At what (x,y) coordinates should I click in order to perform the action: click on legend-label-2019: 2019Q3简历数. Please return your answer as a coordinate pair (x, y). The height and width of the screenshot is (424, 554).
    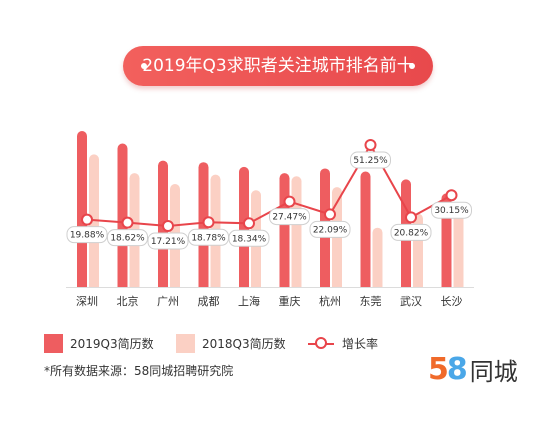
    Looking at the image, I should click on (112, 344).